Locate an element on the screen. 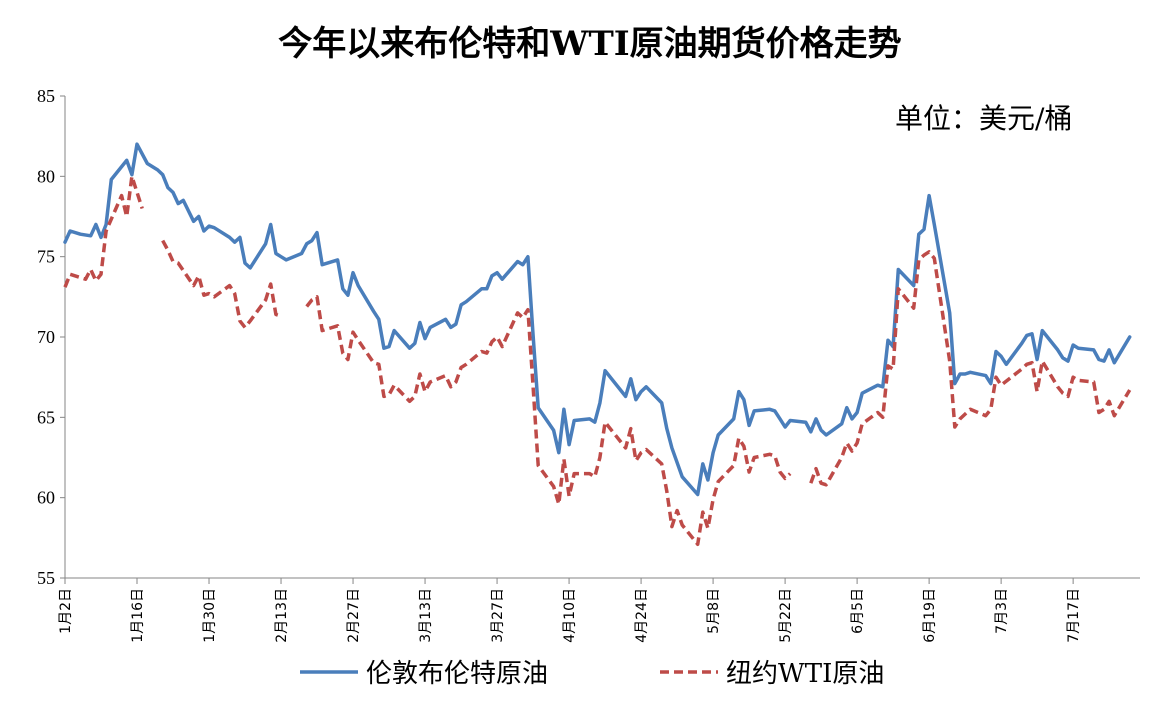  x-tick-label: 7月17日 is located at coordinates (1074, 615).